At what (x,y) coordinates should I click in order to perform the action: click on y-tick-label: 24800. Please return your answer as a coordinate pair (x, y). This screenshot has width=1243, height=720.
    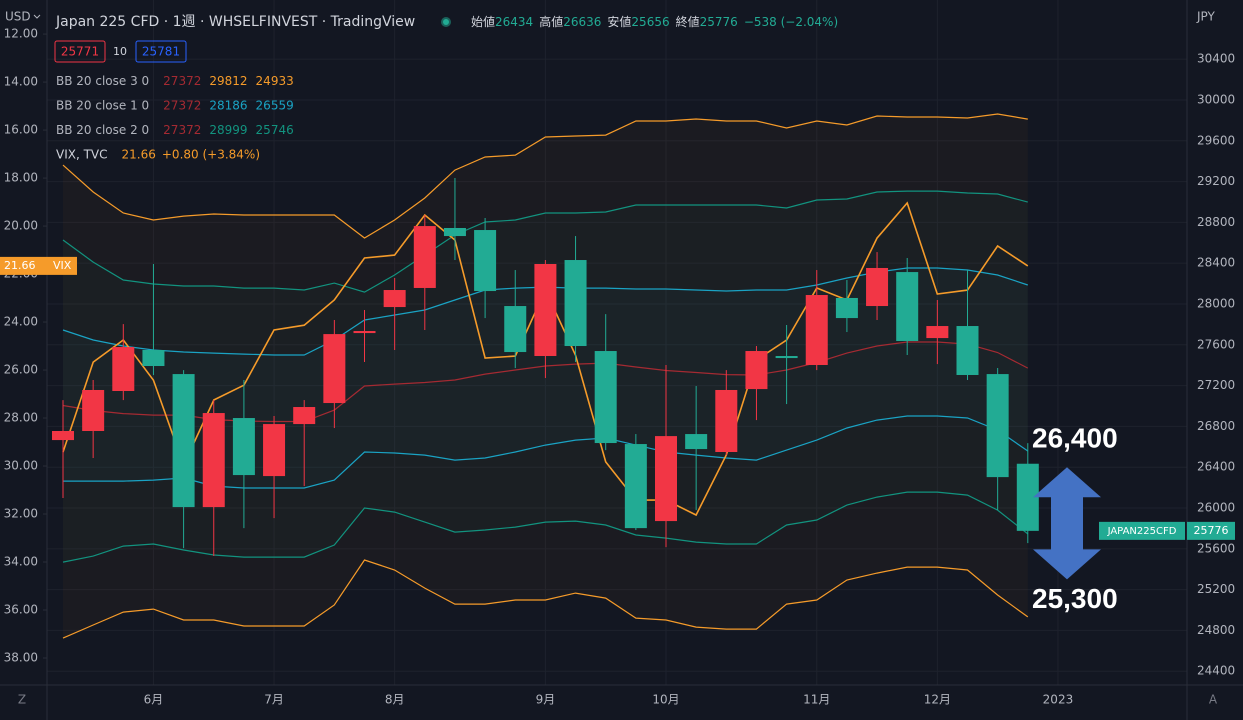
    Looking at the image, I should click on (1216, 630).